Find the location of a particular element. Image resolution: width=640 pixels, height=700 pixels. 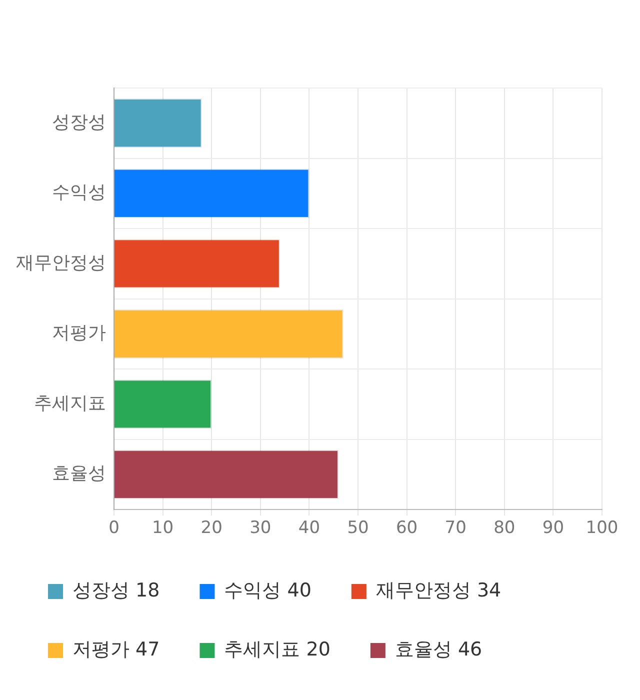

y-tick-label: 저평가 is located at coordinates (79, 333).